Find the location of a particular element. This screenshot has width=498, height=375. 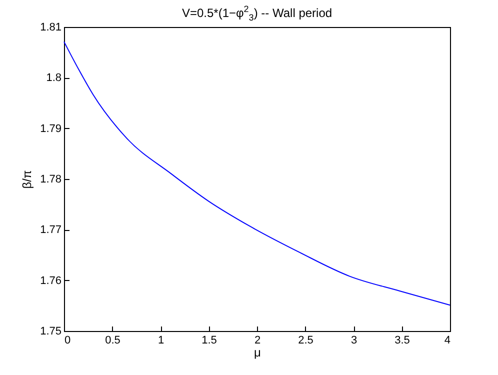

x-axis-title: μ is located at coordinates (258, 353).